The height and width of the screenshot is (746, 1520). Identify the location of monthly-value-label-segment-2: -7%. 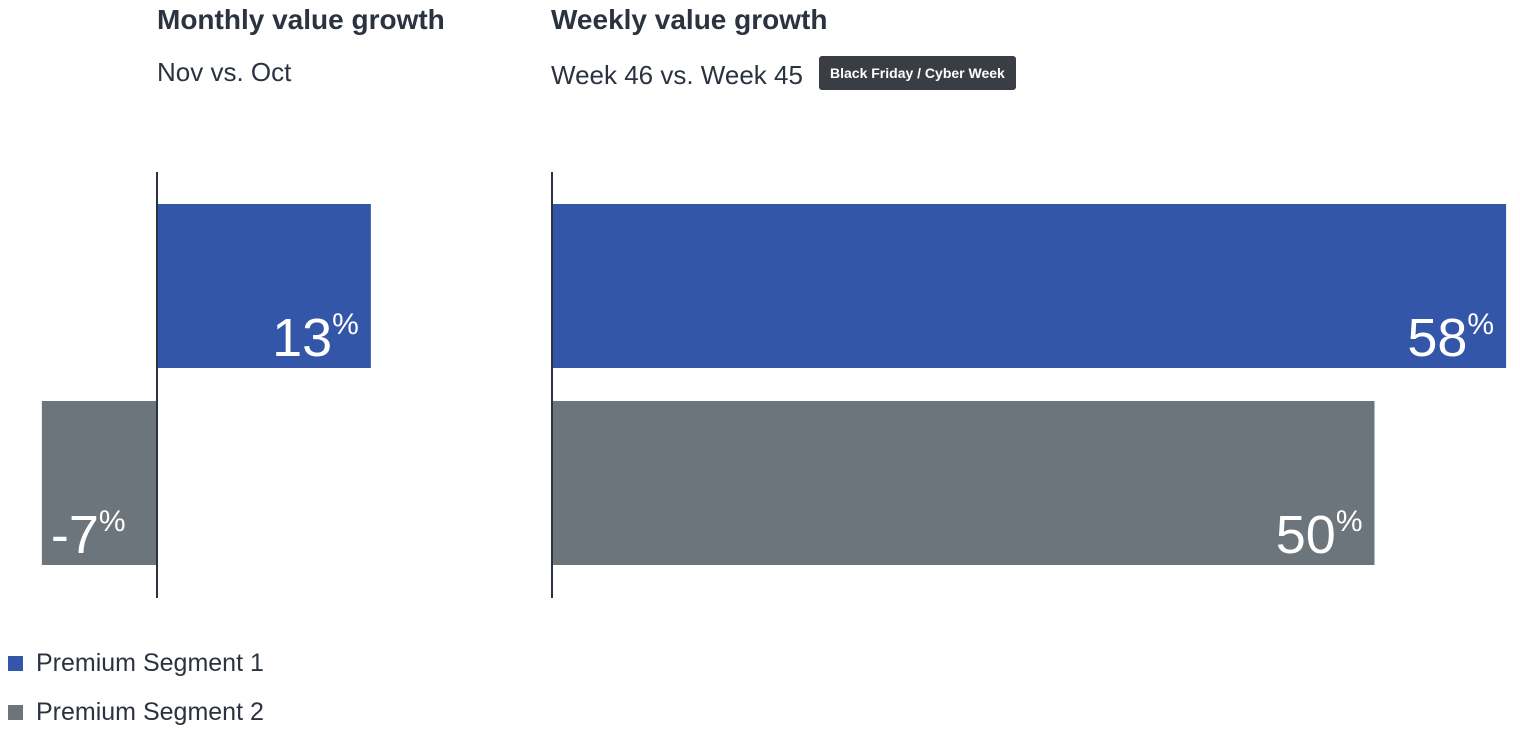
(88, 535).